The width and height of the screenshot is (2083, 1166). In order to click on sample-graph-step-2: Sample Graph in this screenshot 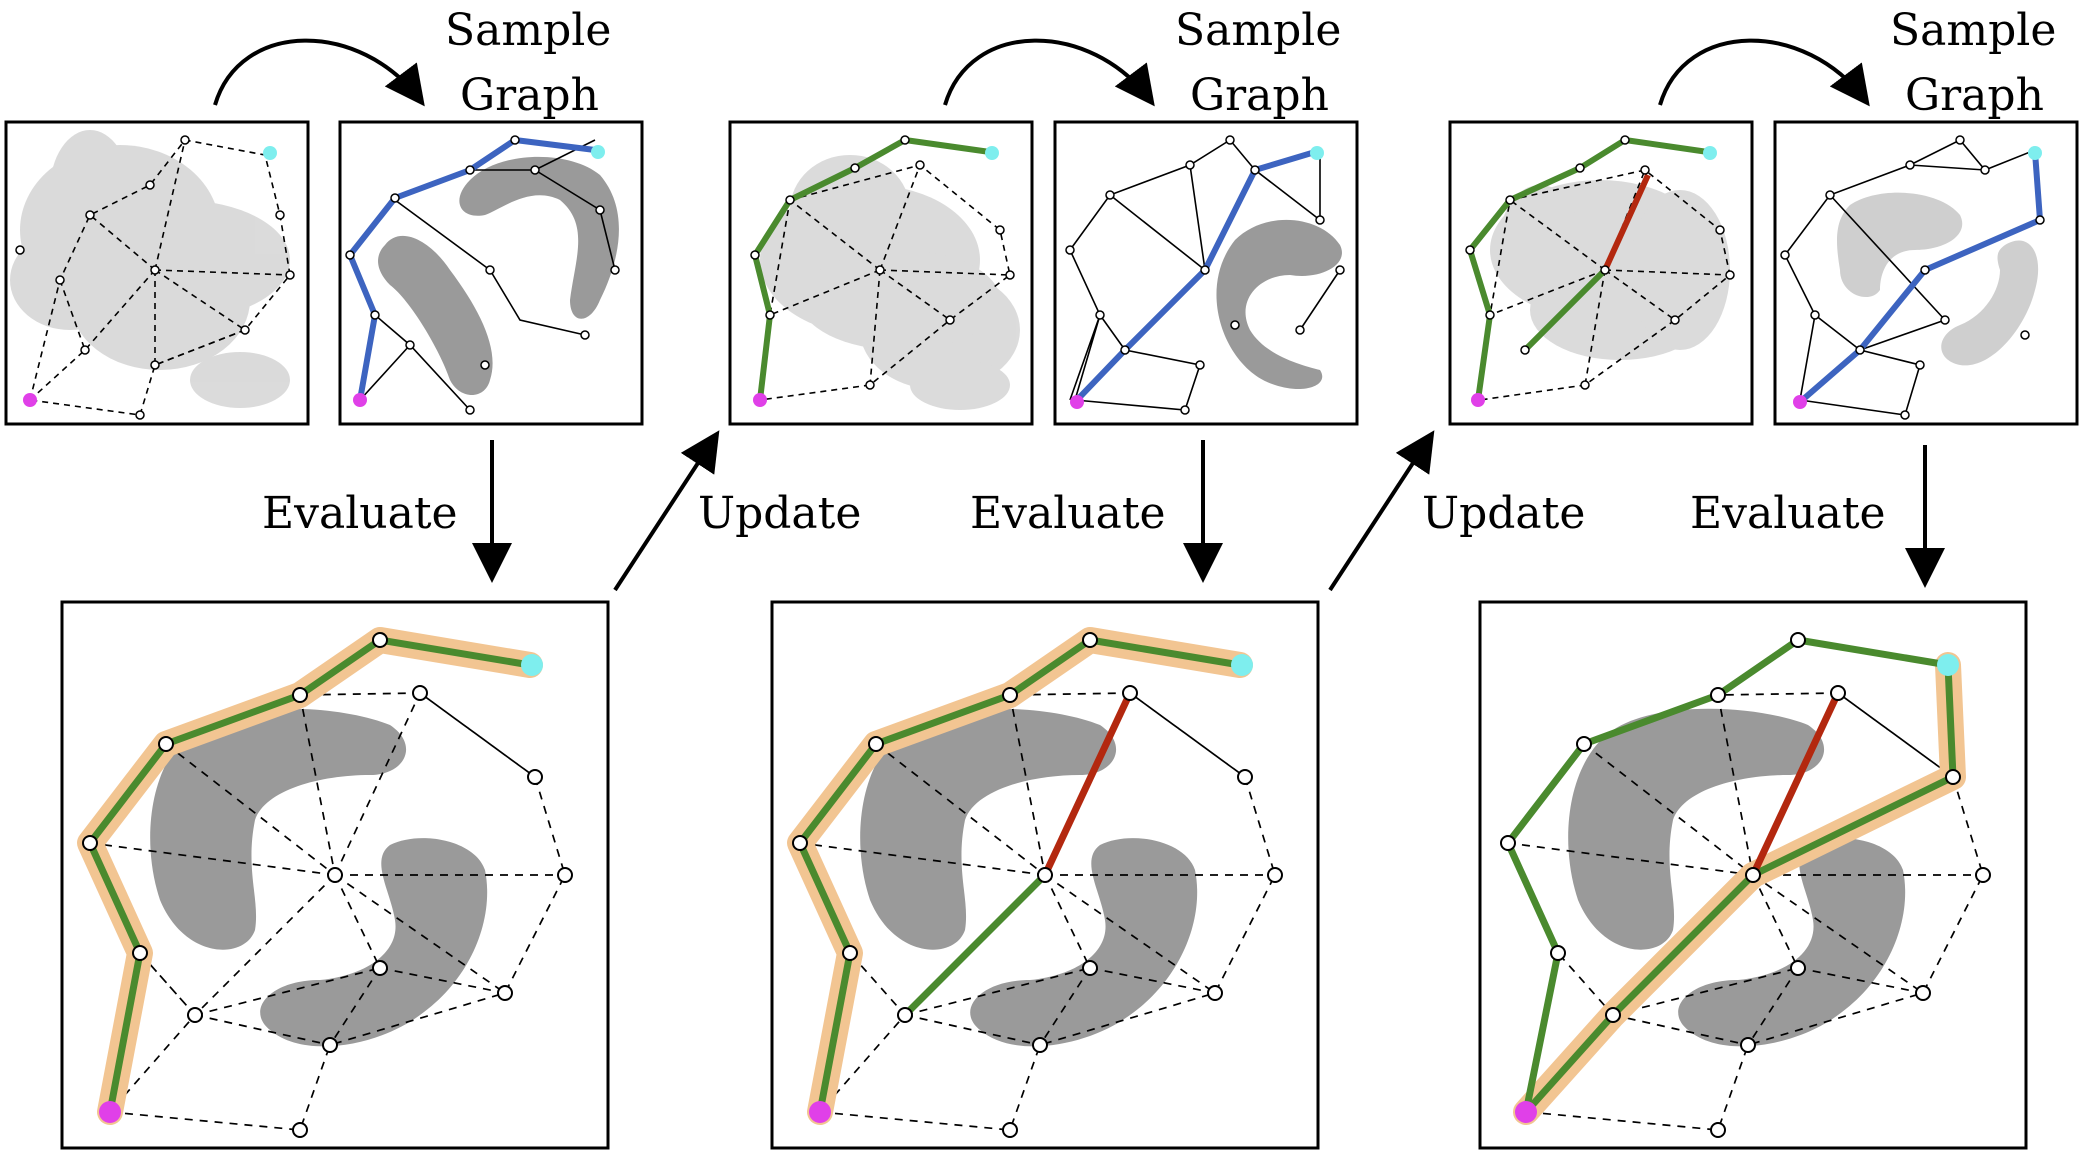, I will do `click(1142, 63)`.